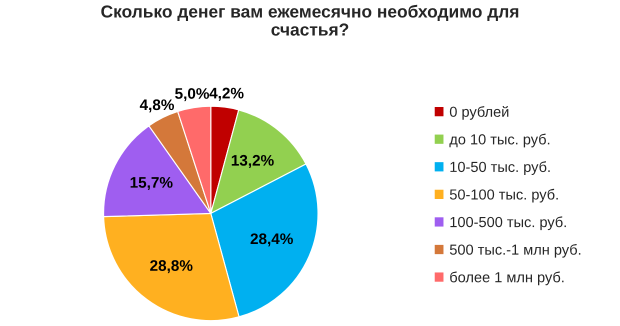 The width and height of the screenshot is (620, 326). Describe the element at coordinates (507, 279) in the screenshot. I see `legend-label: более 1 млн руб.` at that location.